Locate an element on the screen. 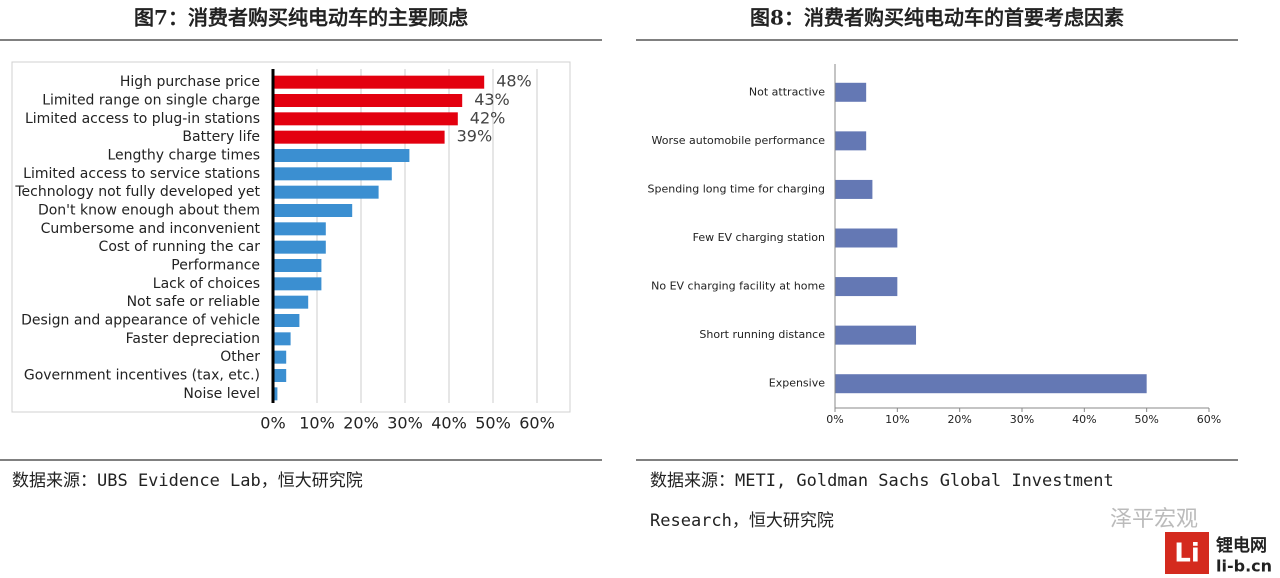  logo: Li is located at coordinates (1186, 554).